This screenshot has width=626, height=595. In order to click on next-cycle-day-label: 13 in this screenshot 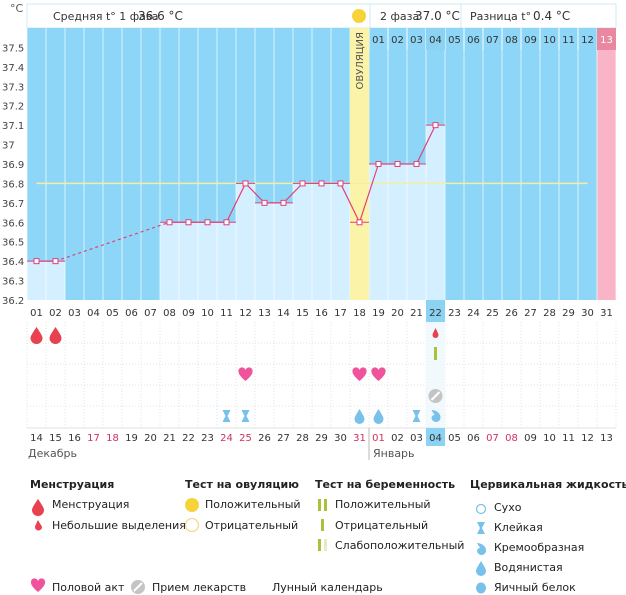, I will do `click(606, 40)`.